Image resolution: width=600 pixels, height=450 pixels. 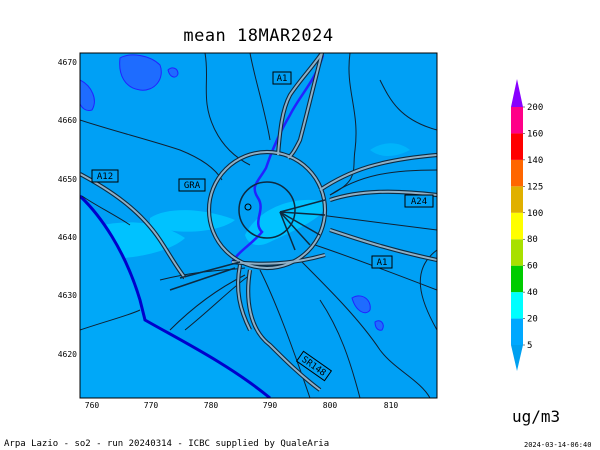 What do you see at coordinates (248, 207) in the screenshot?
I see `city-centre-marker` at bounding box center [248, 207].